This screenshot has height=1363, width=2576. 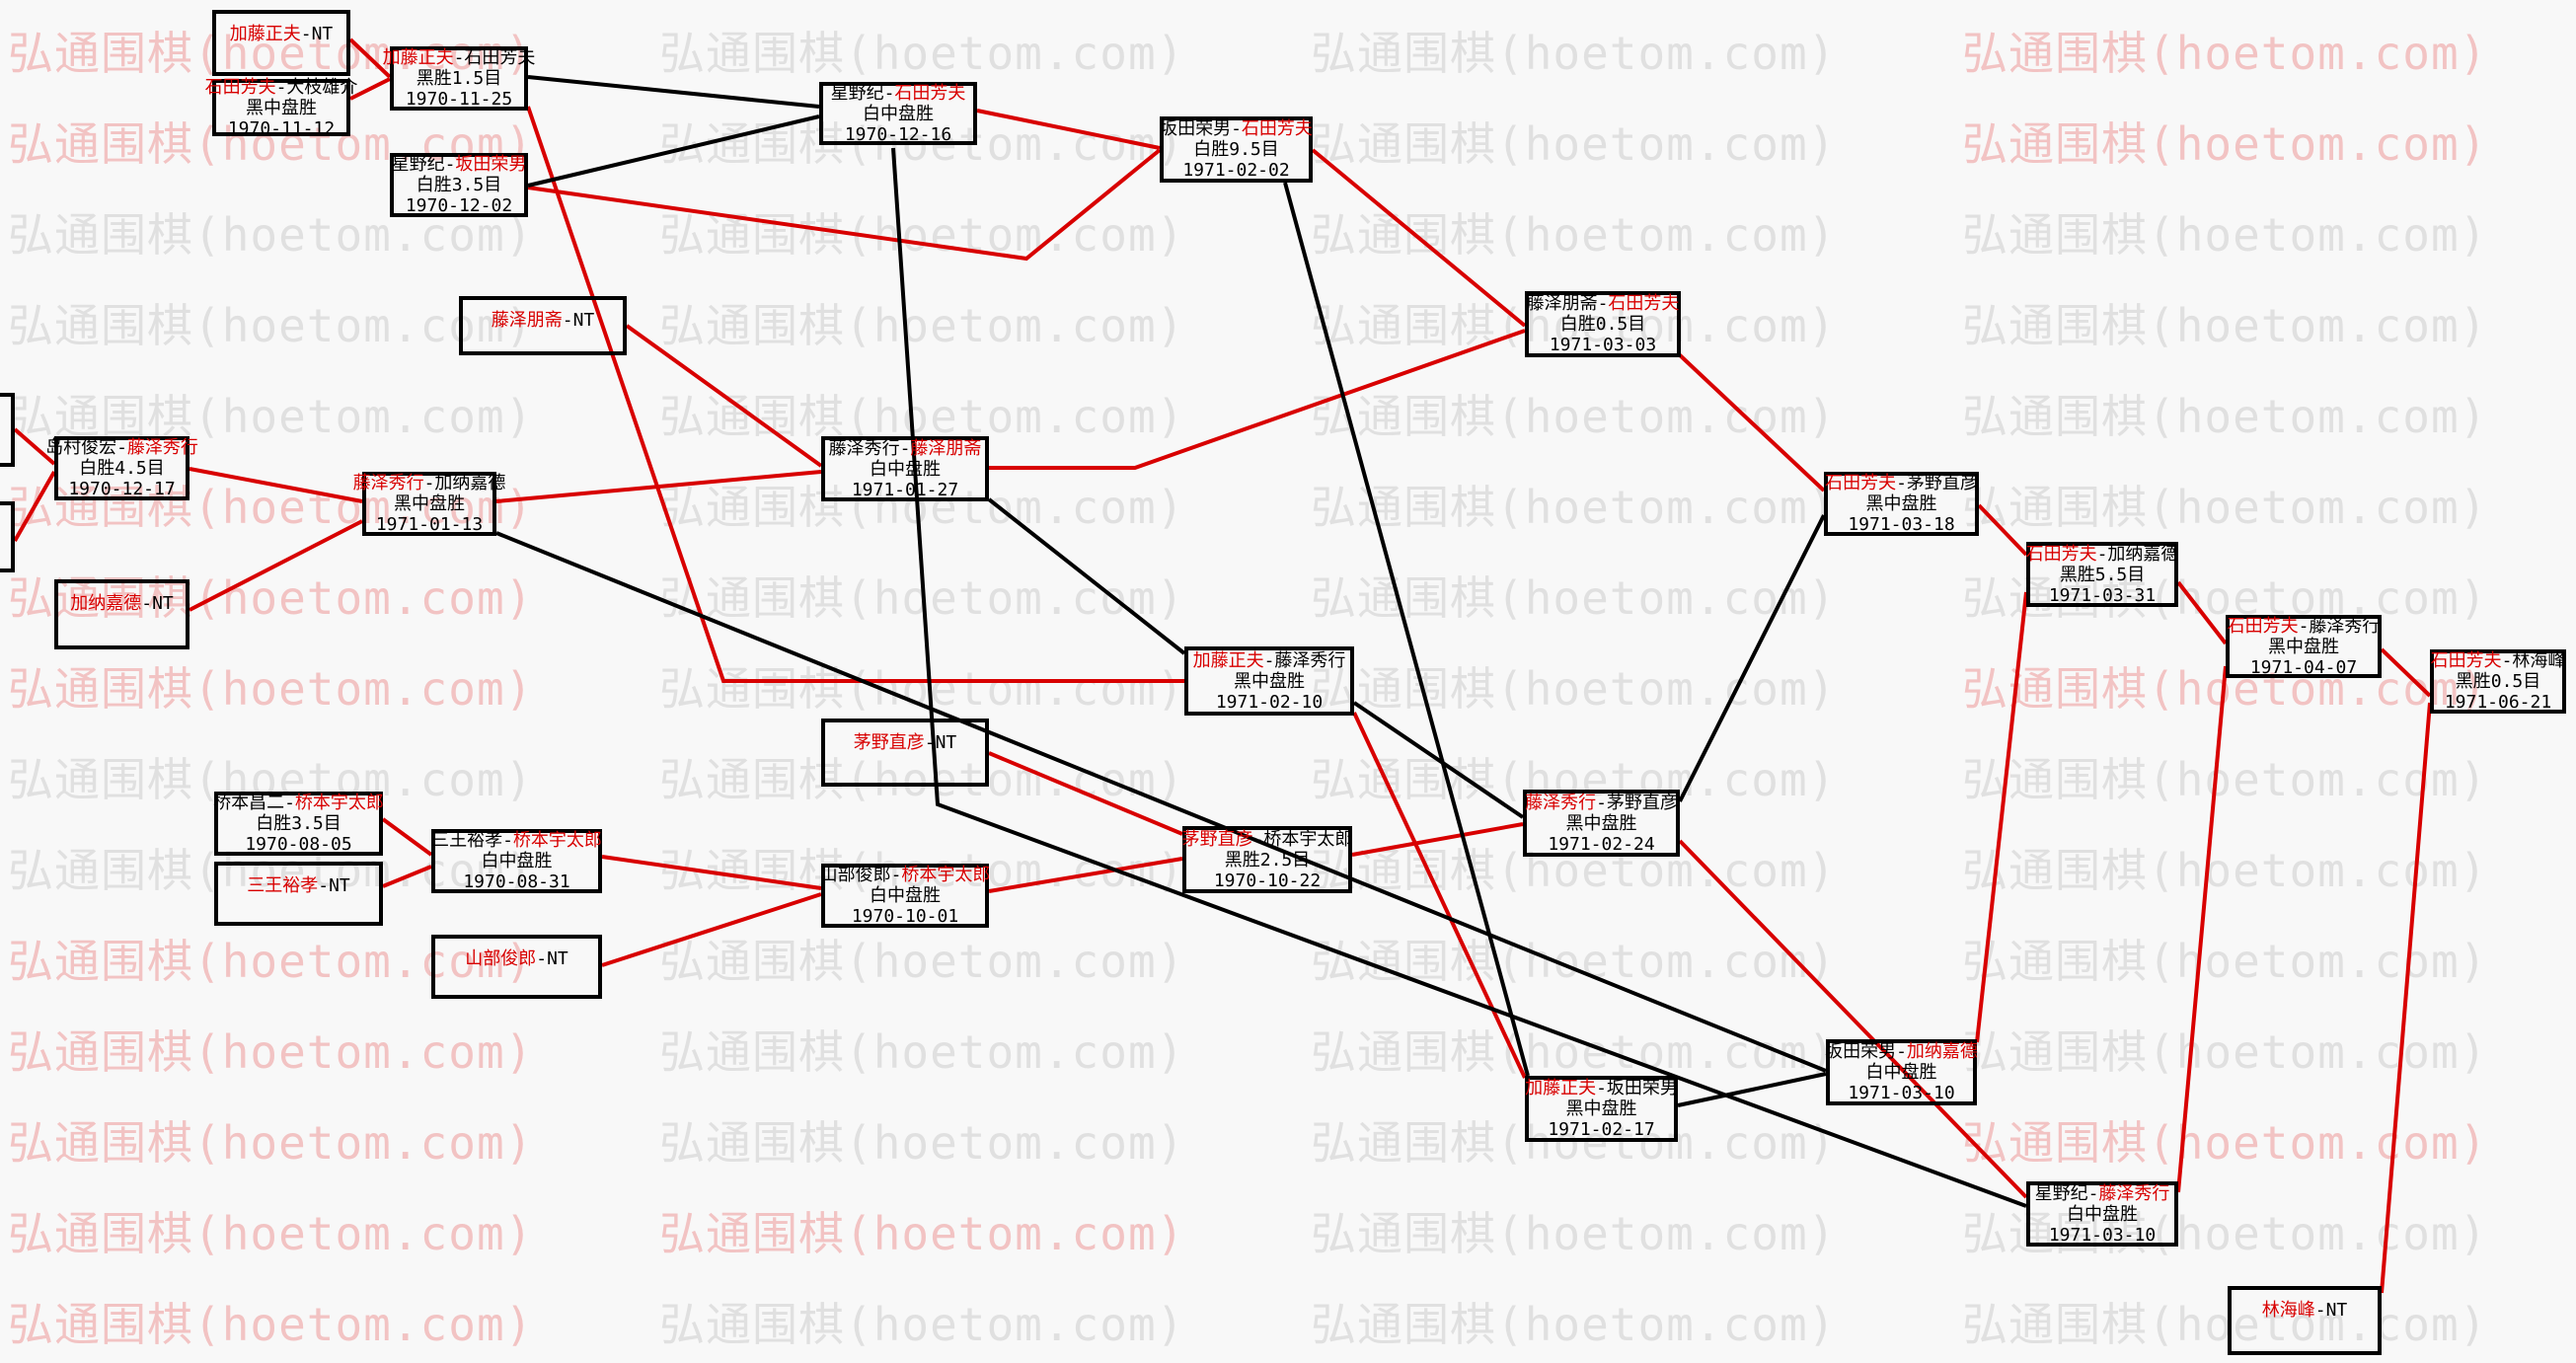 What do you see at coordinates (1942, 483) in the screenshot?
I see `player2-name: 茅野直彦` at bounding box center [1942, 483].